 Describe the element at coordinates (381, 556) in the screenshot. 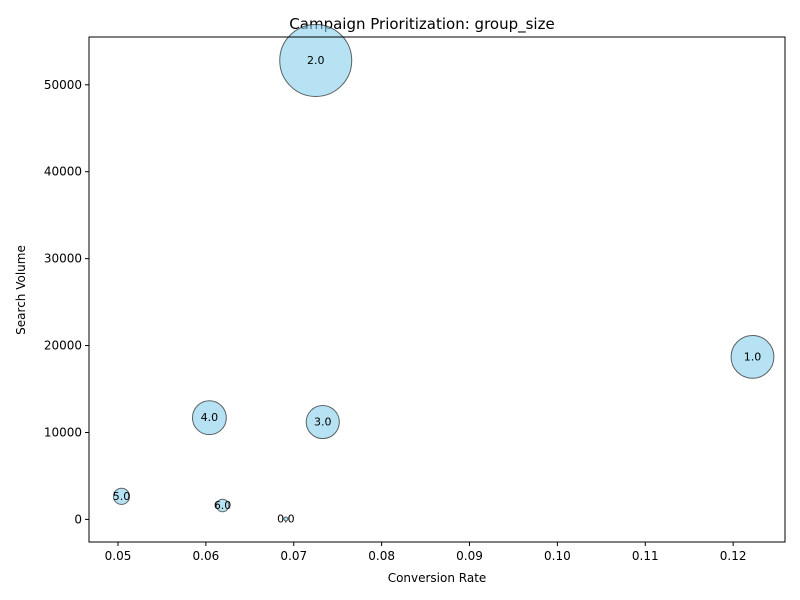

I see `x-tick-label: 0.08` at that location.